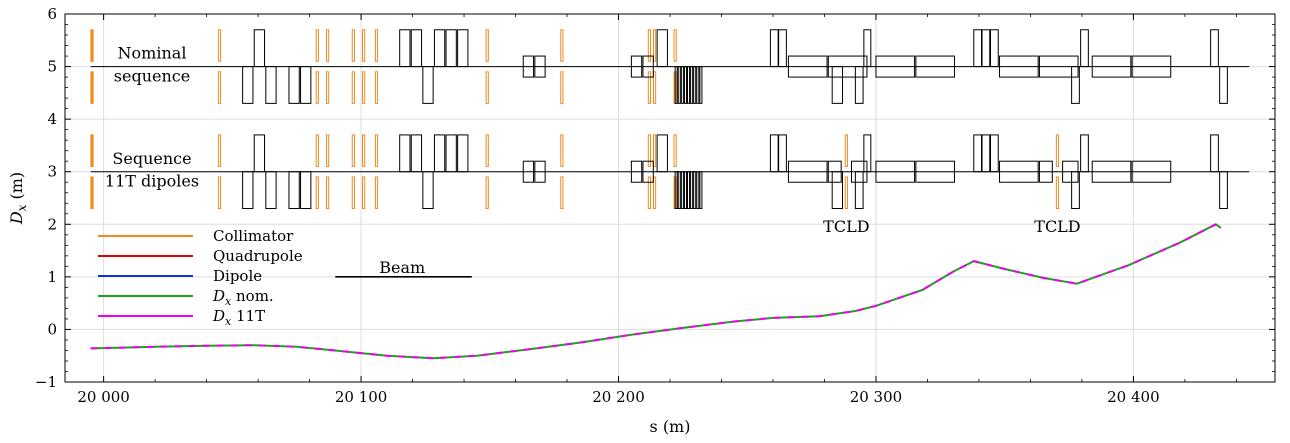 This screenshot has height=443, width=1290. Describe the element at coordinates (52, 172) in the screenshot. I see `y-tick-label: 3` at that location.